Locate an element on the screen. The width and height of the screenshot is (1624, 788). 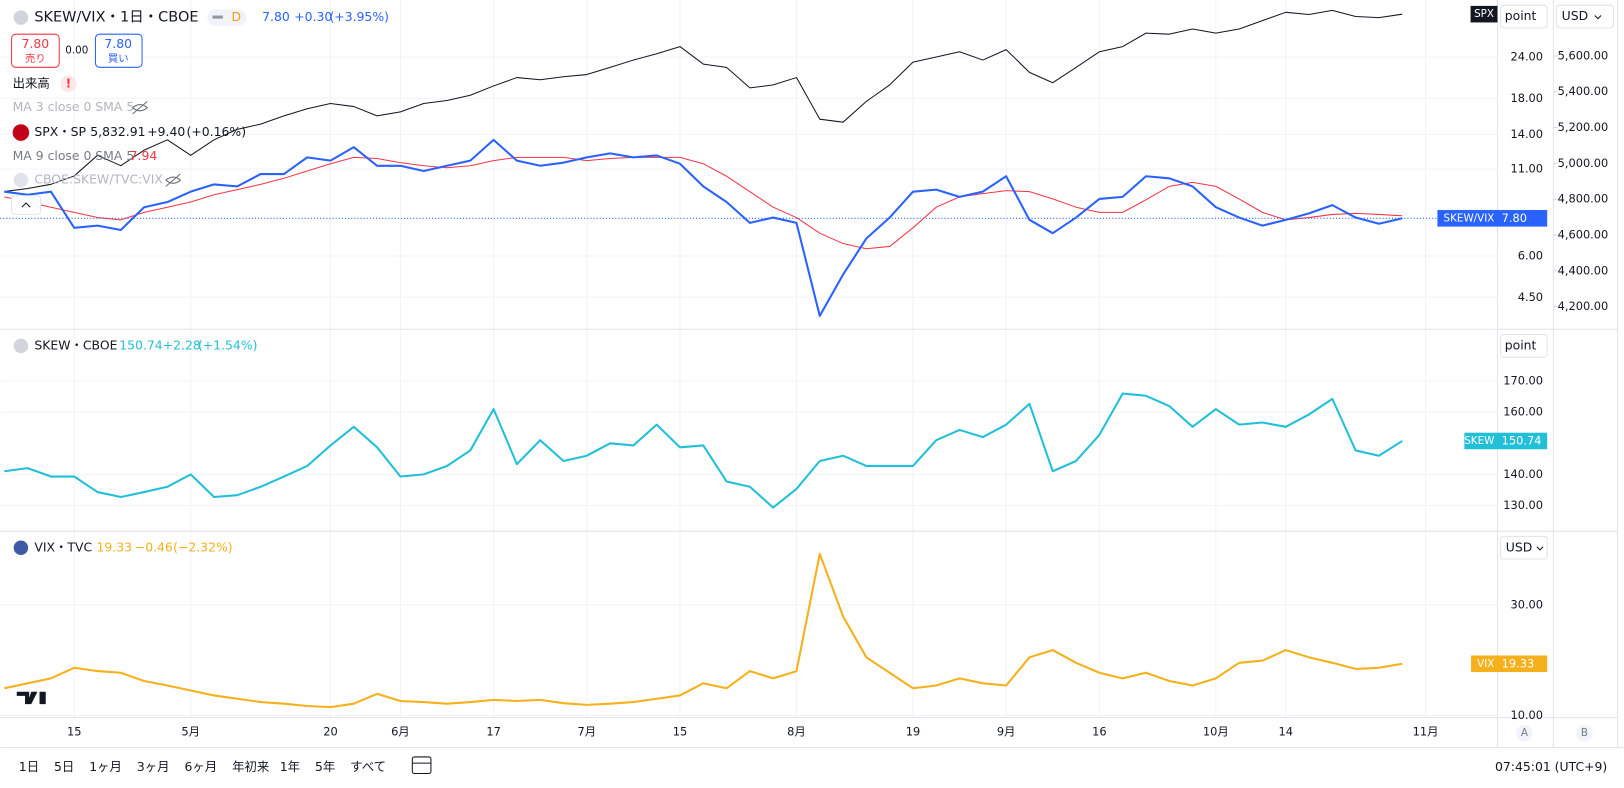
buy-button is located at coordinates (118, 50).